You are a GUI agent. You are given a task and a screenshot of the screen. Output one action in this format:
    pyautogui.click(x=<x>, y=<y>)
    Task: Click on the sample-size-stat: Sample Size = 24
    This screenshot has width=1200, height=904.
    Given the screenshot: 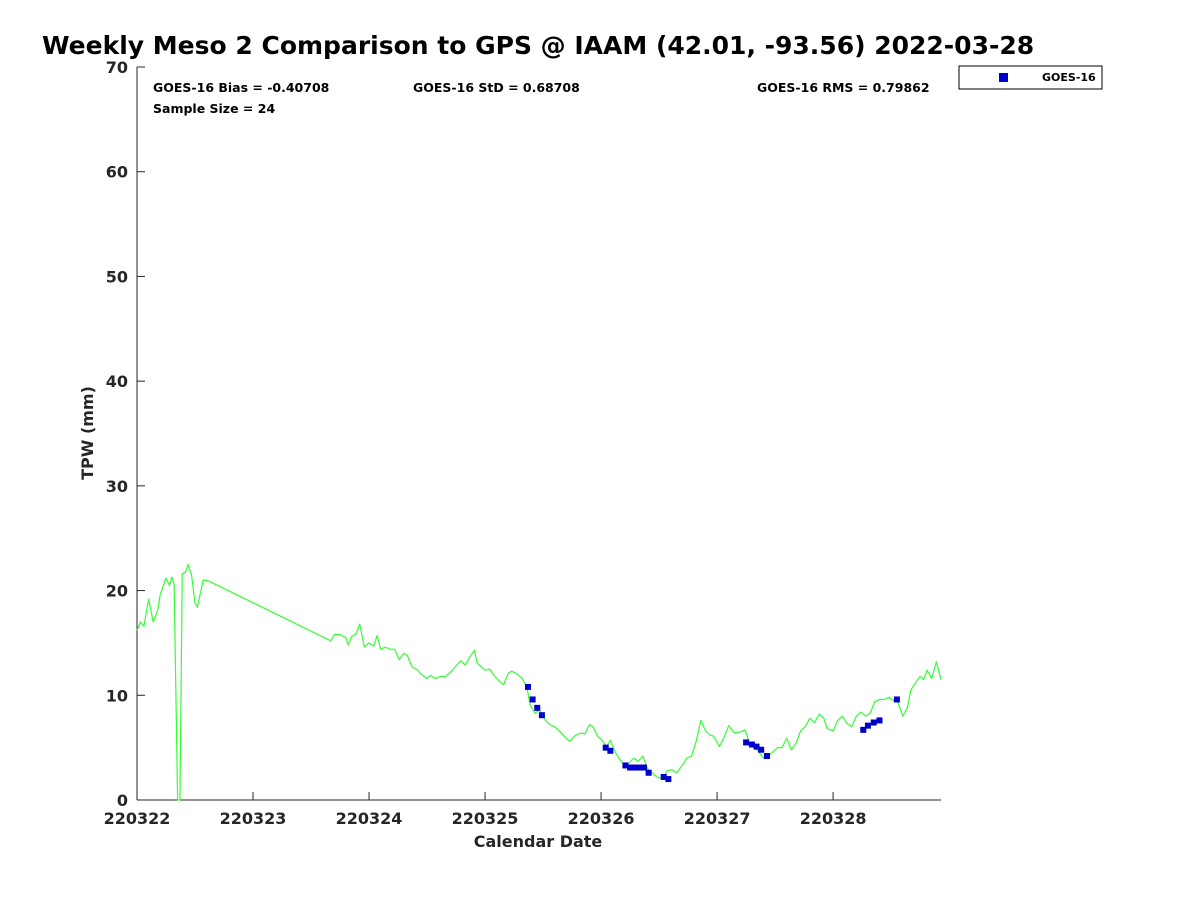 What is the action you would take?
    pyautogui.click(x=214, y=108)
    